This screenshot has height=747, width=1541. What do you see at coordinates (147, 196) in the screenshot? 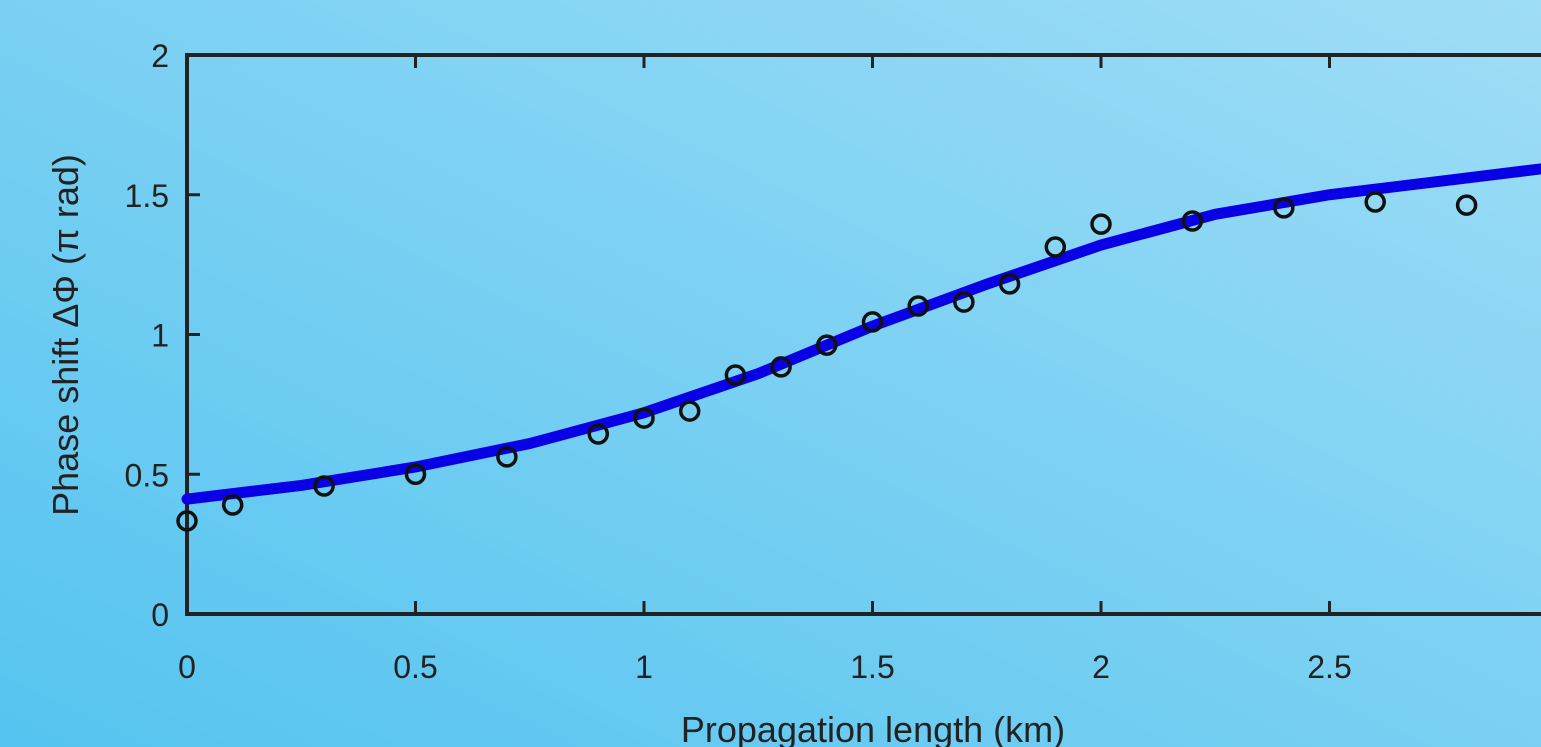
I see `y-tick-label: 1.5` at bounding box center [147, 196].